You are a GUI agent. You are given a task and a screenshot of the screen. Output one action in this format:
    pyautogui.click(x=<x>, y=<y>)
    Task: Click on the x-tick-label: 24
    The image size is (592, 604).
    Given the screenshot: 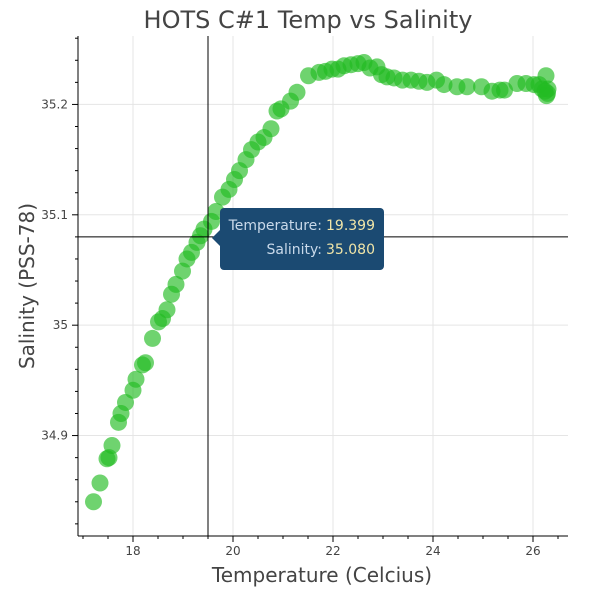 What is the action you would take?
    pyautogui.click(x=432, y=551)
    